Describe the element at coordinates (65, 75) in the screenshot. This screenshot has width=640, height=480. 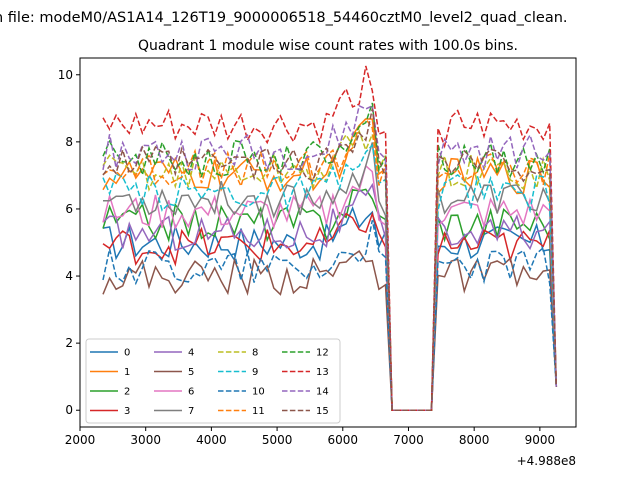
I see `y-tick-label: 10` at that location.